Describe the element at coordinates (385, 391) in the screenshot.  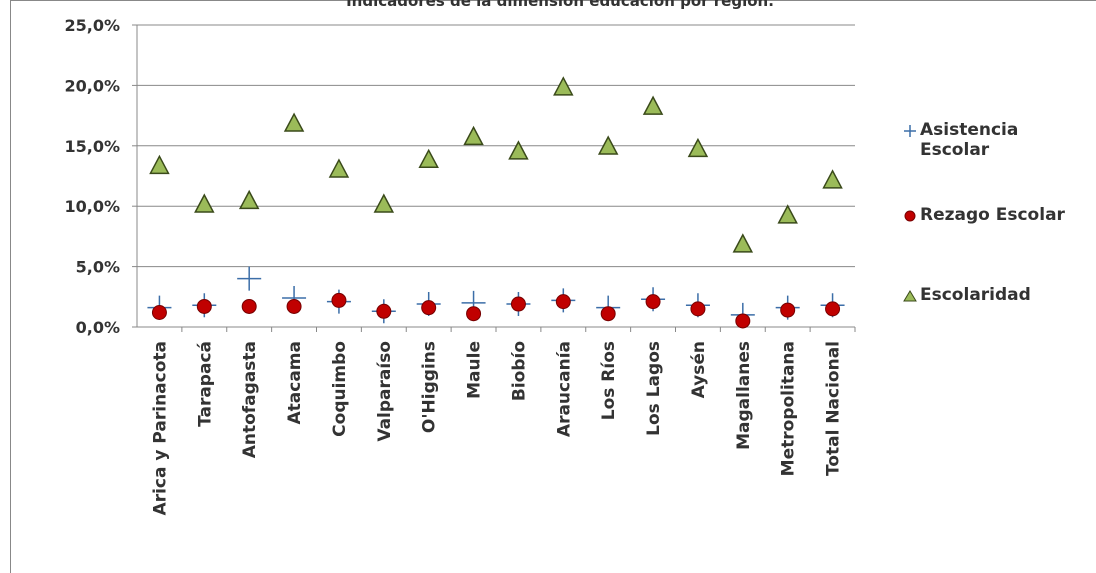
I see `x-tick-label: Valparaíso` at that location.